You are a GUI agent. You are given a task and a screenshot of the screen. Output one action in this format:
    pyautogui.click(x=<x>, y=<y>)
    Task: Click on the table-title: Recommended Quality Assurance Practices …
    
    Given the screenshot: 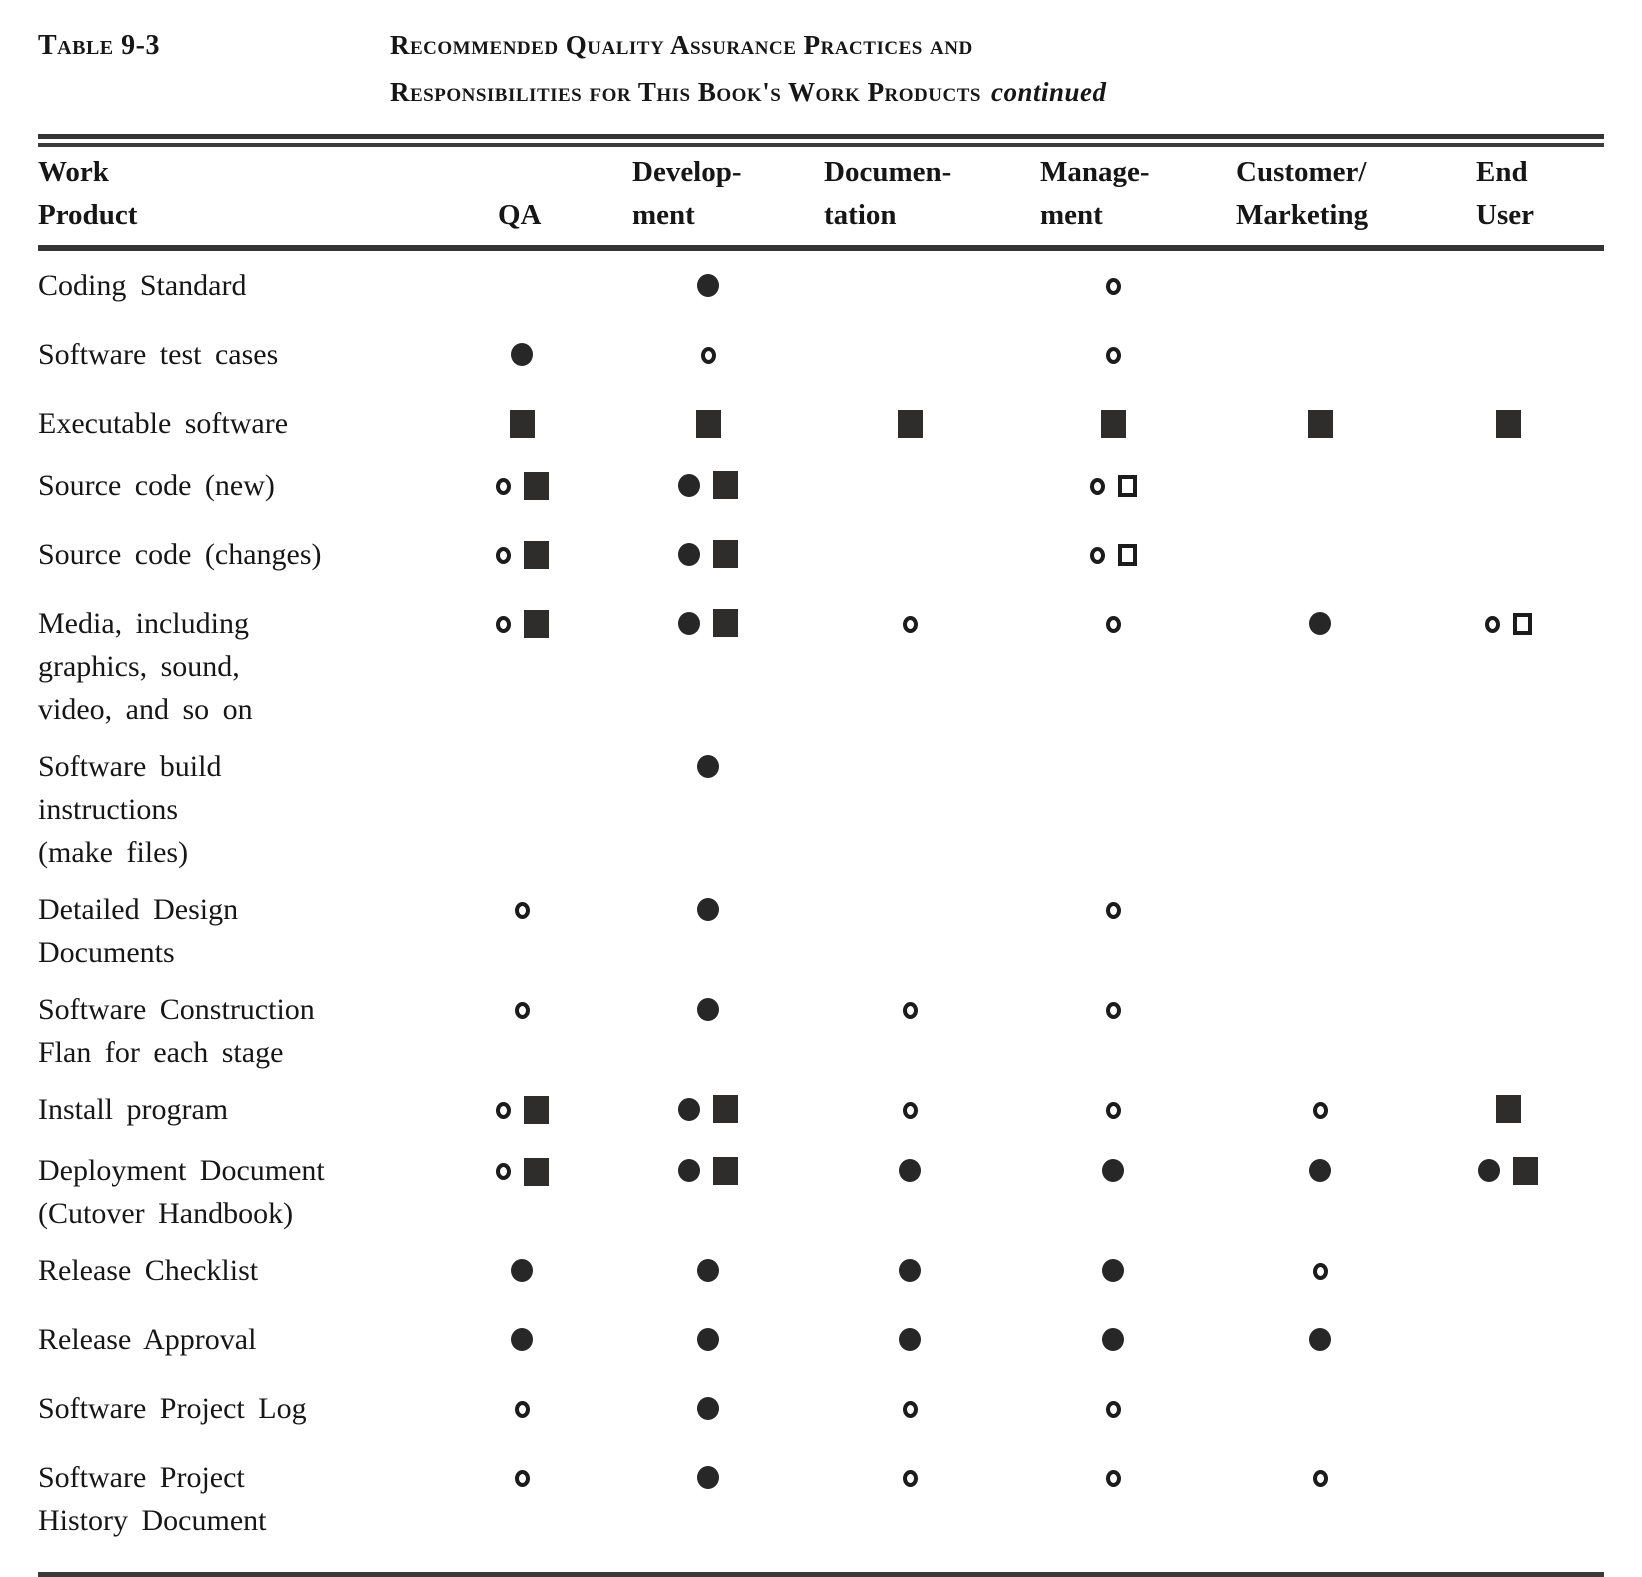 What is the action you would take?
    pyautogui.click(x=748, y=69)
    